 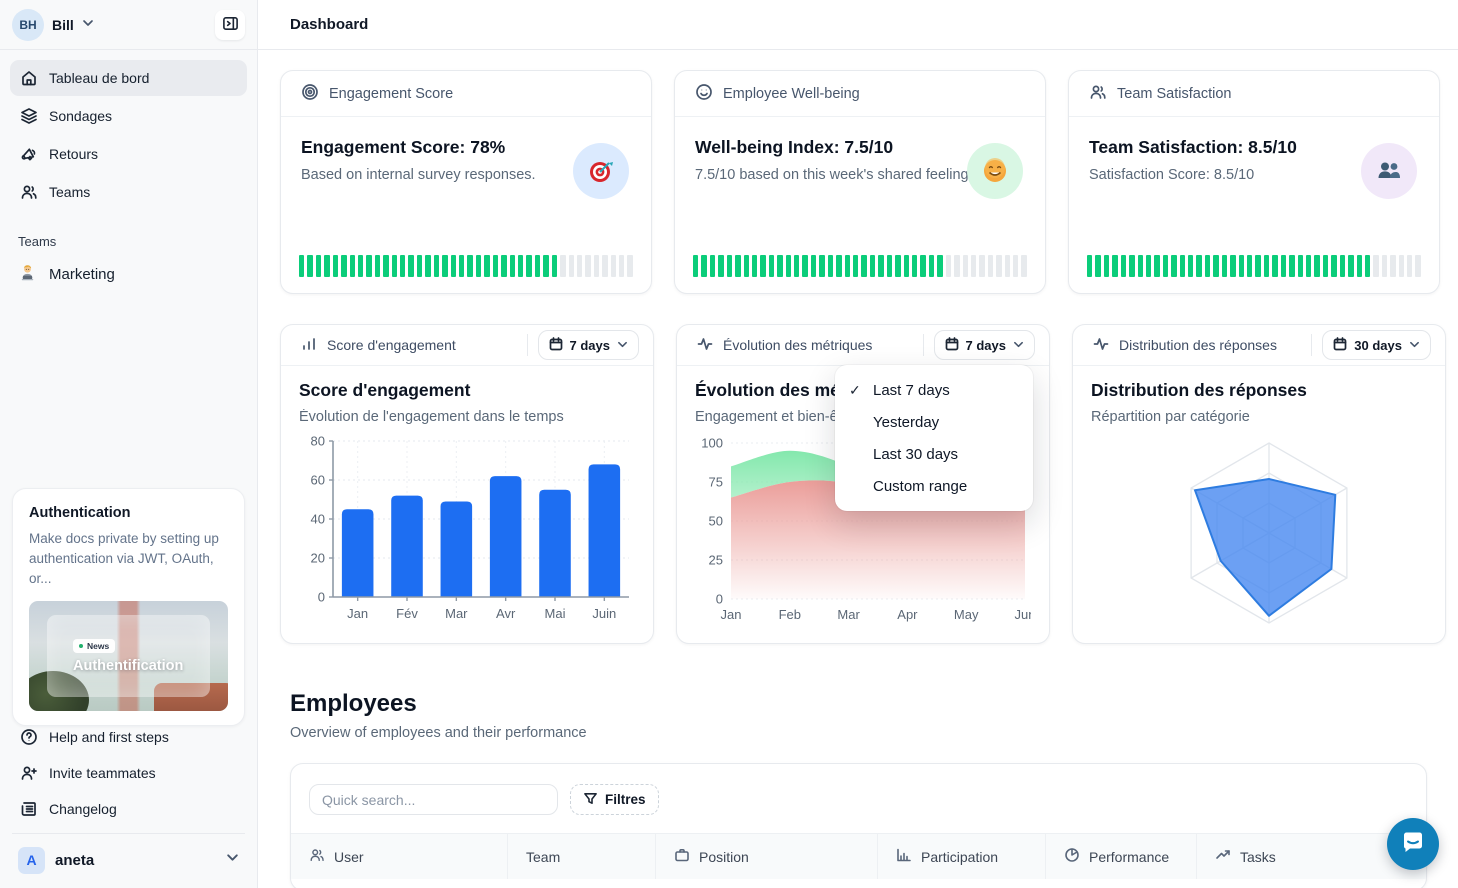 I want to click on column-label: User, so click(x=349, y=856).